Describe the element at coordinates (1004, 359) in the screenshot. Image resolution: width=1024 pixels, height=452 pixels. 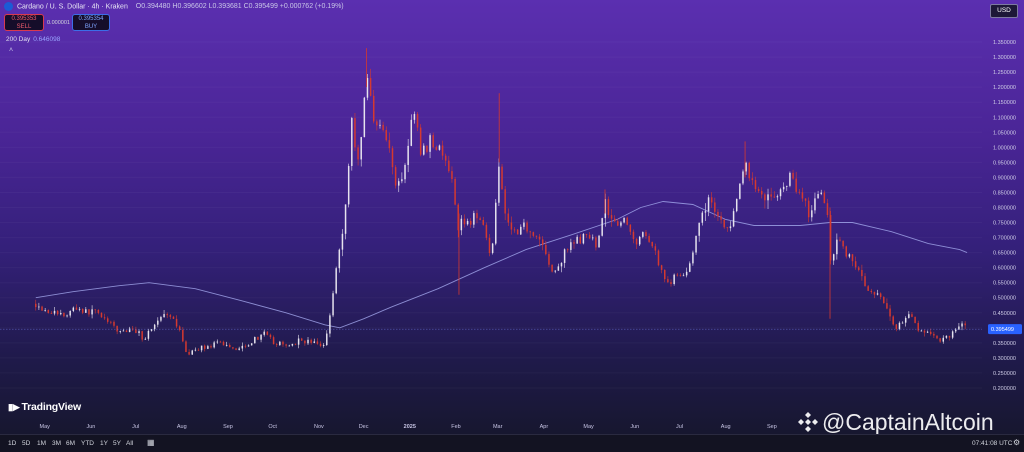
I see `y-tick-label: 0.300000` at that location.